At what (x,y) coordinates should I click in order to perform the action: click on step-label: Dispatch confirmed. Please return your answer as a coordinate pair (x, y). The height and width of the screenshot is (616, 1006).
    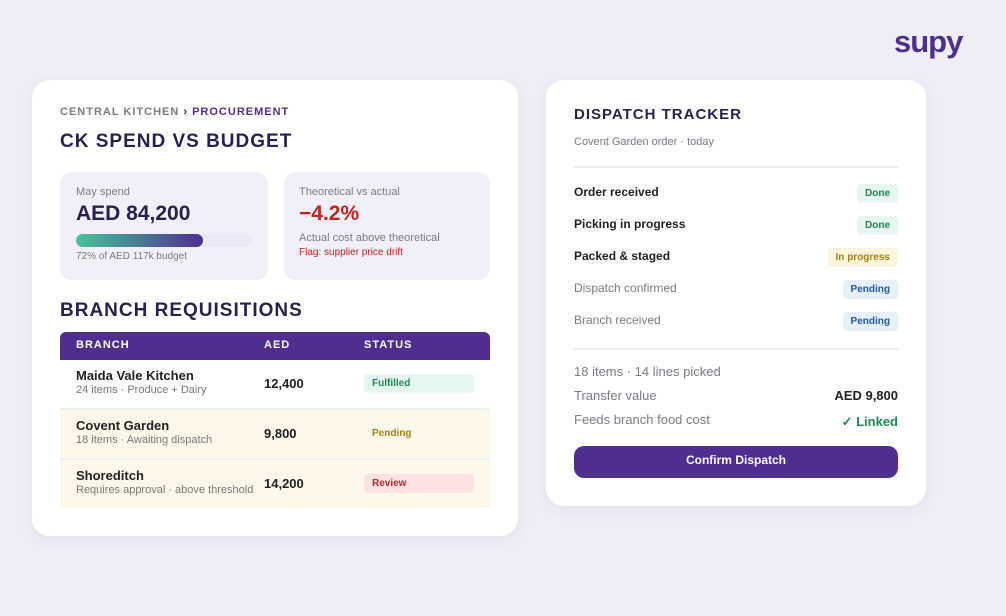
    Looking at the image, I should click on (625, 288).